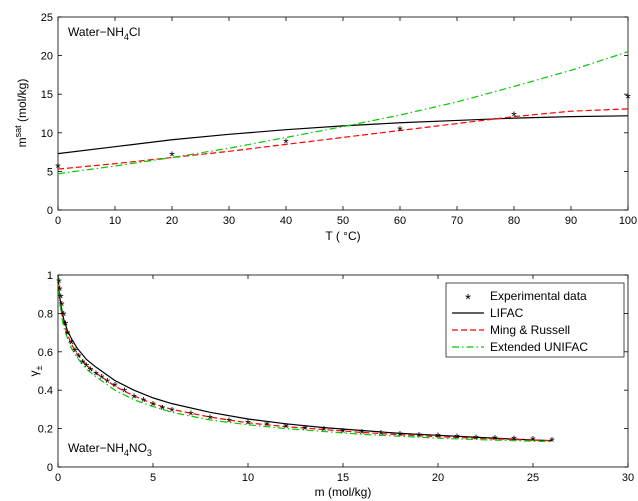 The image size is (638, 501). I want to click on series-ming-top, so click(343, 139).